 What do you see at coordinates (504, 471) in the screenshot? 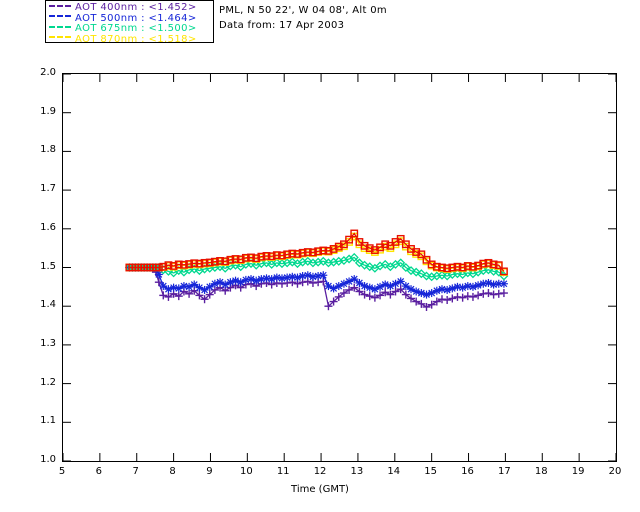
I see `x-tick-label: 17` at bounding box center [504, 471].